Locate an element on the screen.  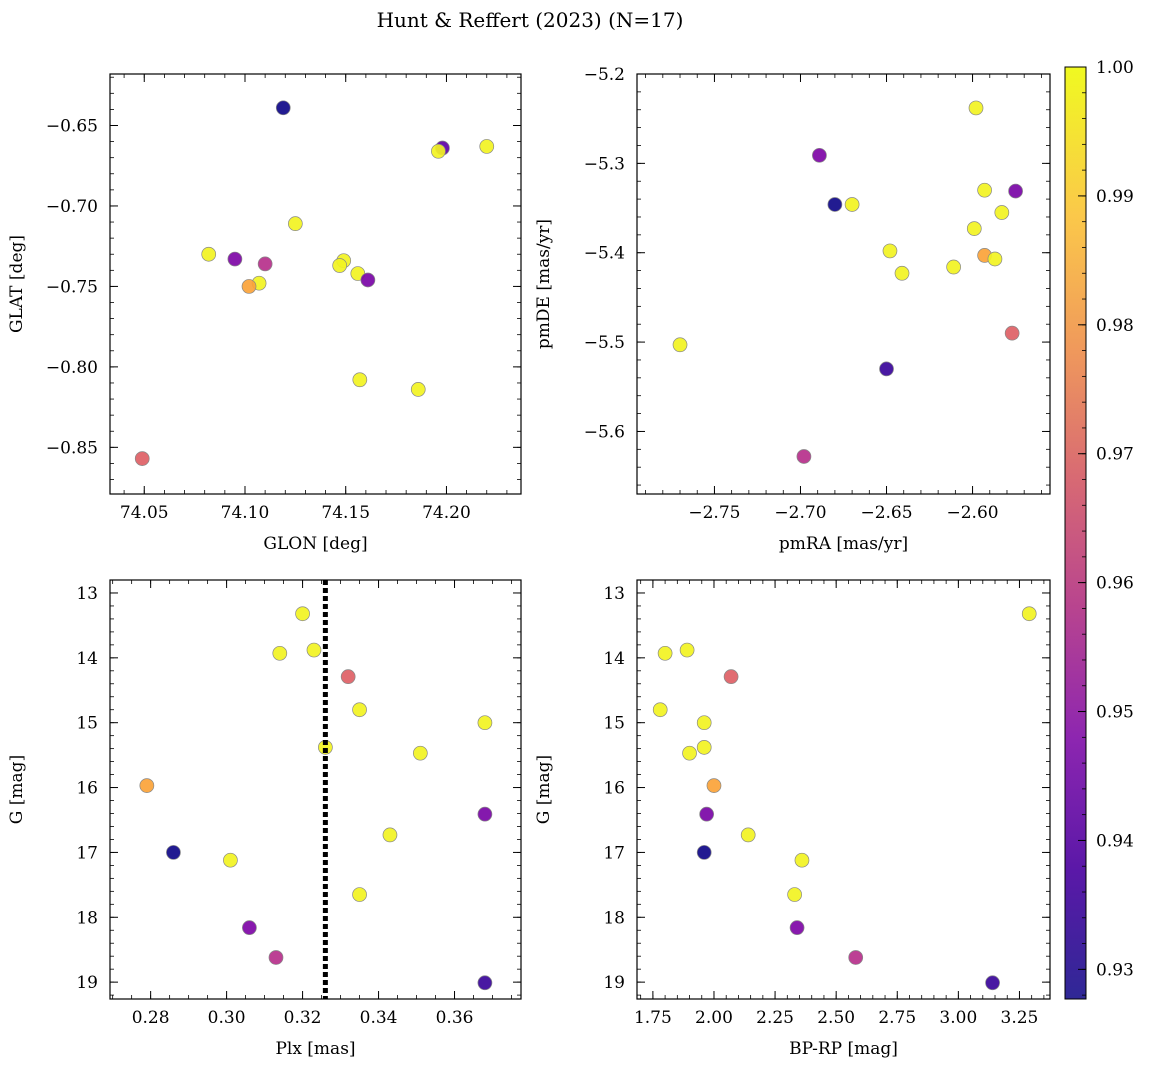
x-tick-label: 0.36 is located at coordinates (455, 1018).